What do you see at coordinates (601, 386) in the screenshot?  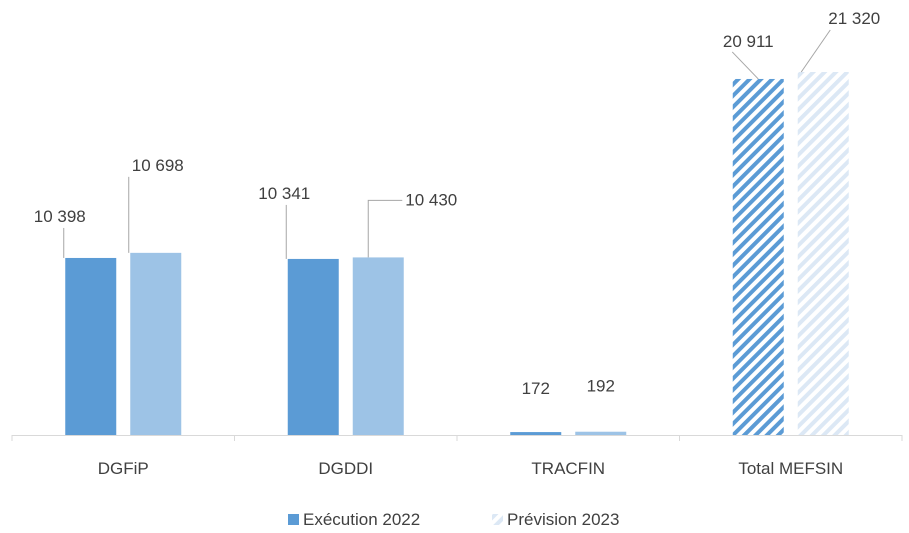 I see `data-label: 192` at bounding box center [601, 386].